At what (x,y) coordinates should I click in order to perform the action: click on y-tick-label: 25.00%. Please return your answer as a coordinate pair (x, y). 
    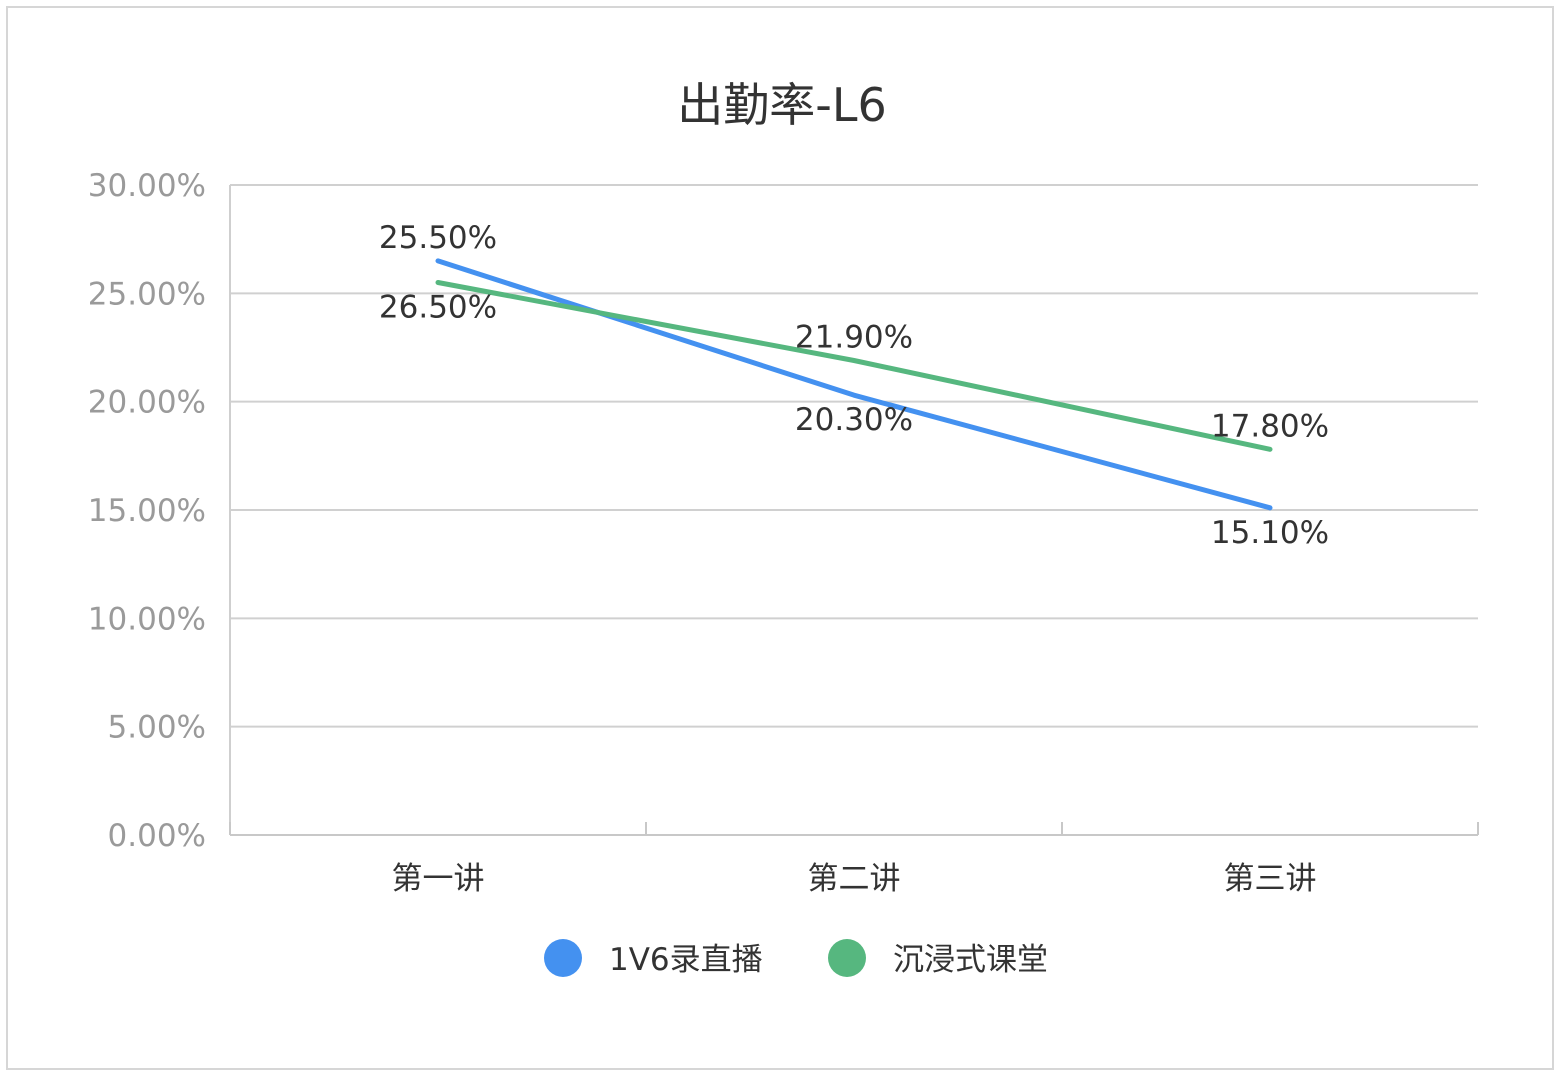
    Looking at the image, I should click on (147, 294).